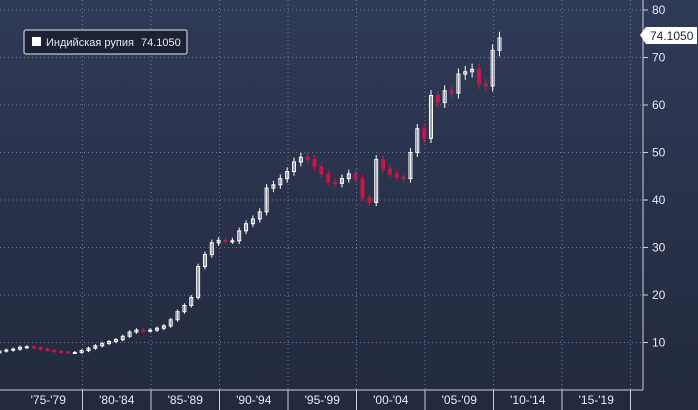  What do you see at coordinates (659, 105) in the screenshot?
I see `y-tick-label: 60` at bounding box center [659, 105].